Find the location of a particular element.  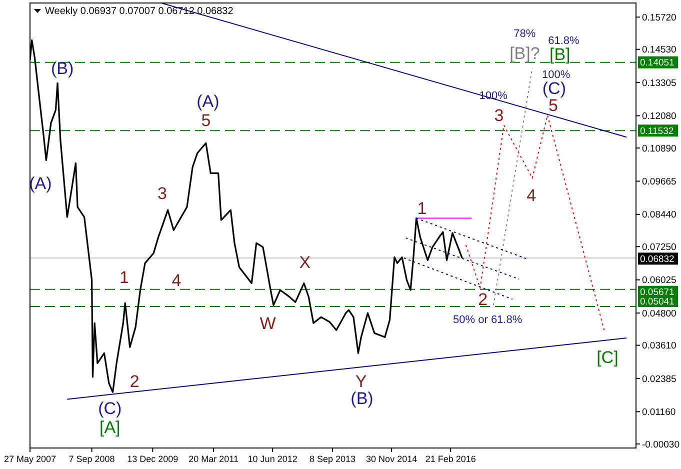

x-tick-label: 10 Jun 2012 is located at coordinates (273, 459).